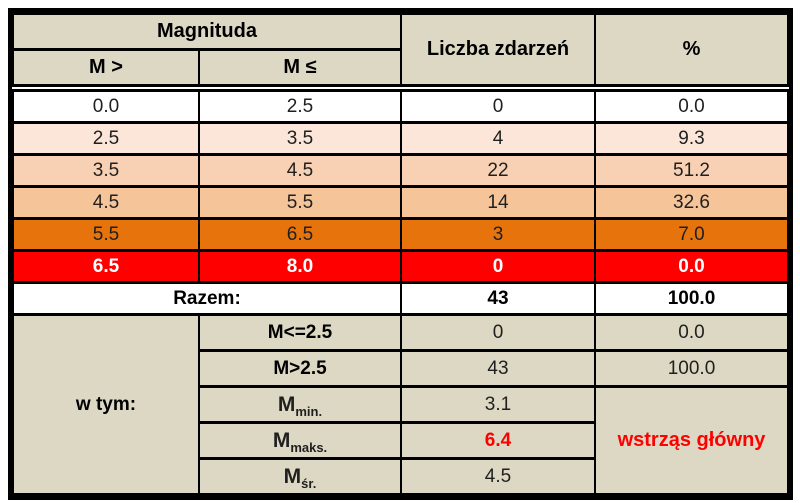  I want to click on total-count: 43, so click(498, 298).